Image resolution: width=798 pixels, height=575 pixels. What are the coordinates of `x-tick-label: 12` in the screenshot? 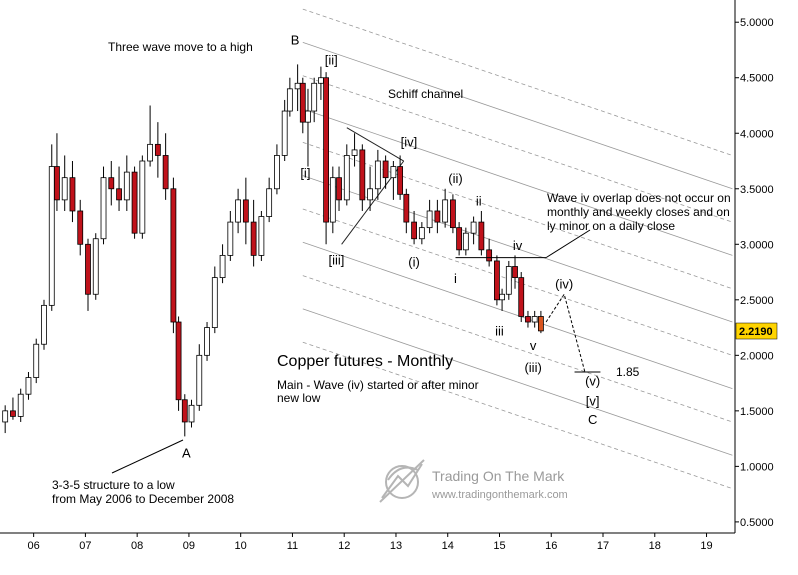 It's located at (344, 546).